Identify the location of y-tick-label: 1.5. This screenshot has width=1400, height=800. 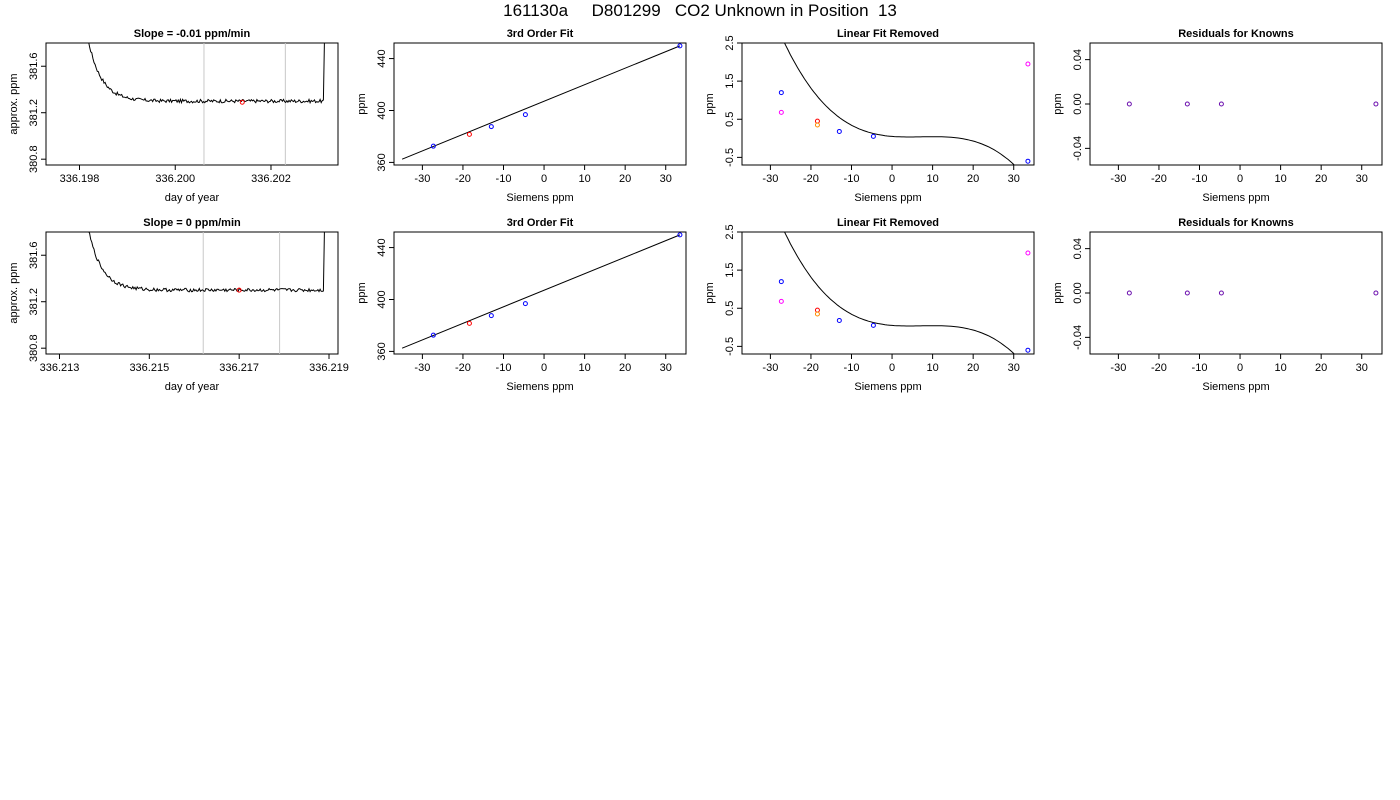
(730, 80).